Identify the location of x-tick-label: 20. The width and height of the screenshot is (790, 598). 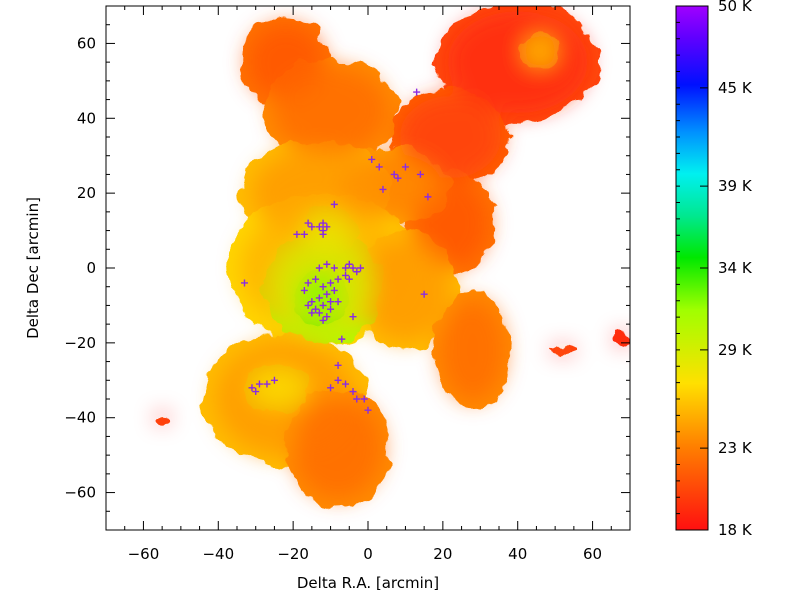
(442, 554).